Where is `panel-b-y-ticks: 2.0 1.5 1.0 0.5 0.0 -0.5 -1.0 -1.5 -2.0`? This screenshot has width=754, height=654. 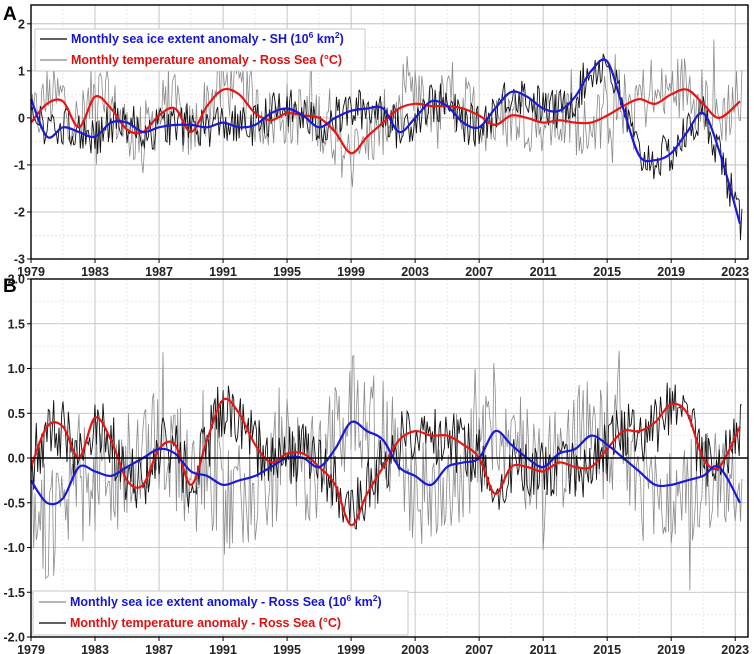
panel-b-y-ticks: 2.0 1.5 1.0 0.5 0.0 -0.5 -1.0 -1.5 -2.0 is located at coordinates (17, 459).